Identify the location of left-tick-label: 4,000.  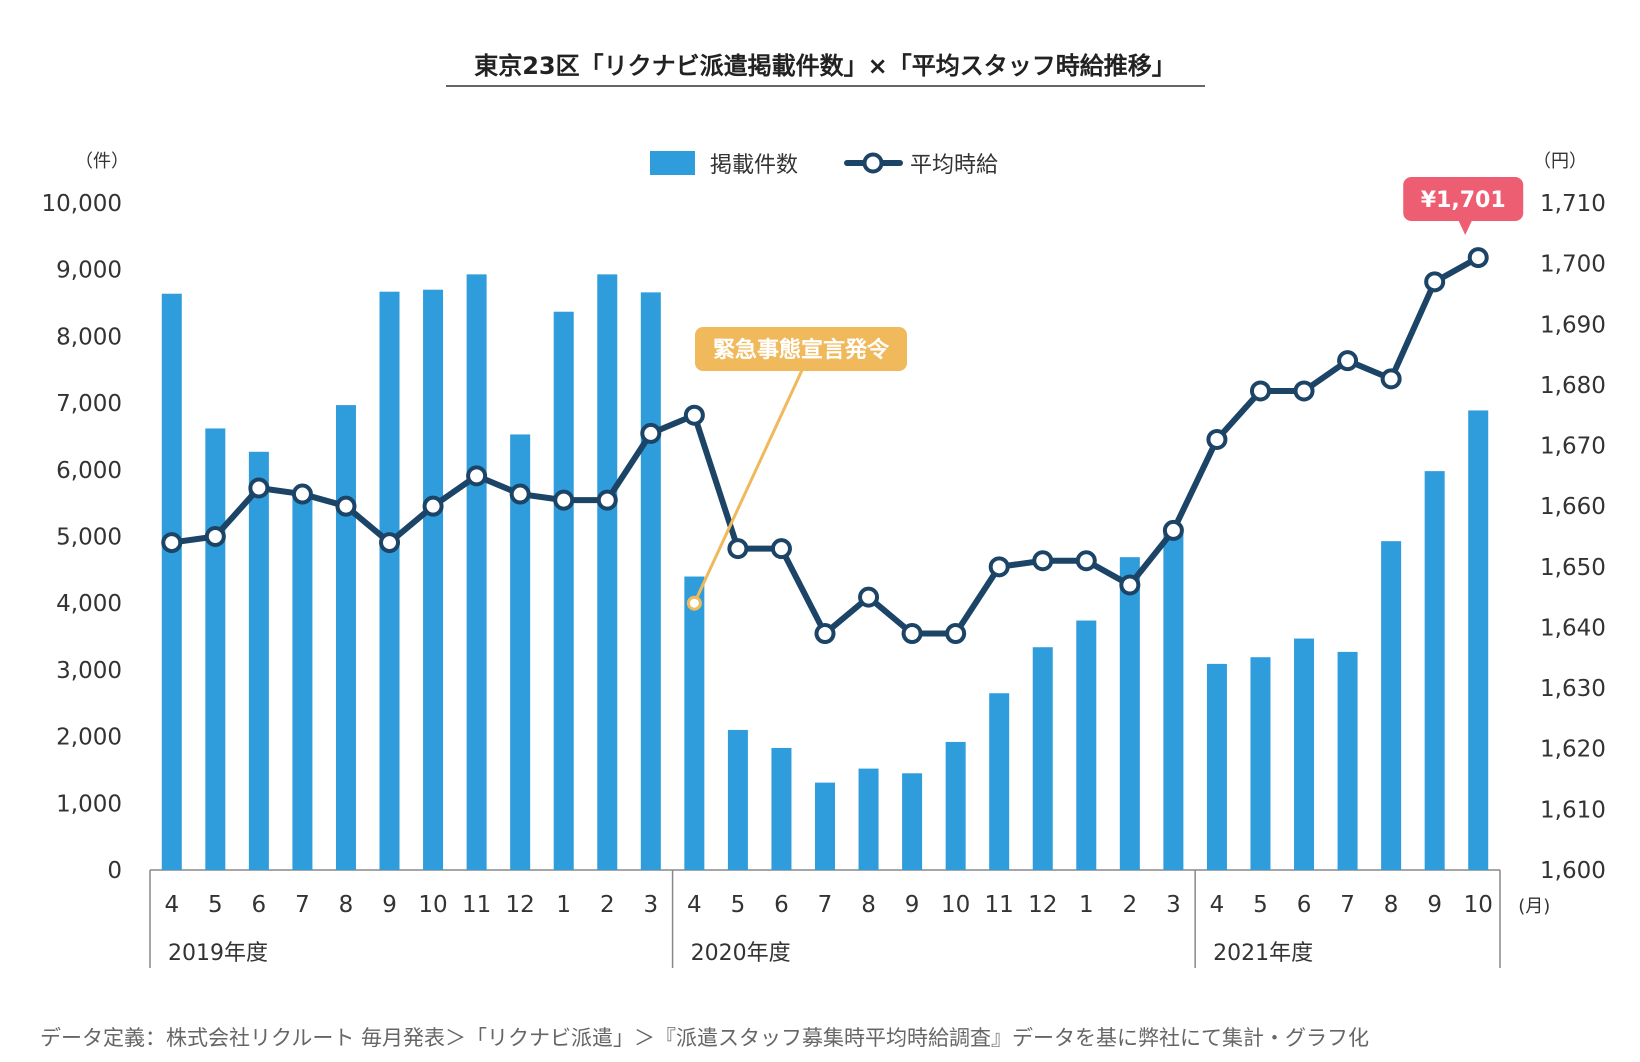
(89, 604).